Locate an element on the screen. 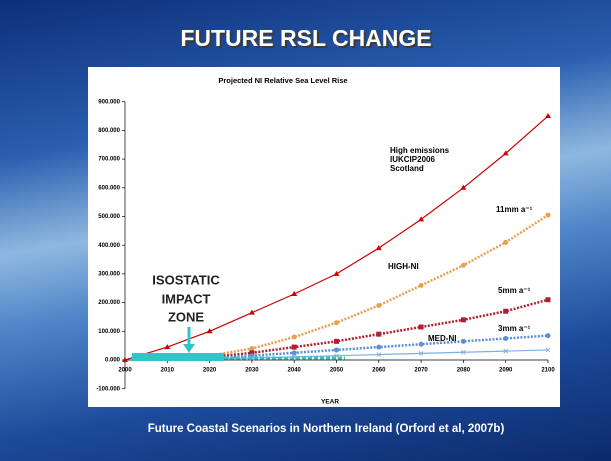  y-tick-label: 900.000 is located at coordinates (109, 102).